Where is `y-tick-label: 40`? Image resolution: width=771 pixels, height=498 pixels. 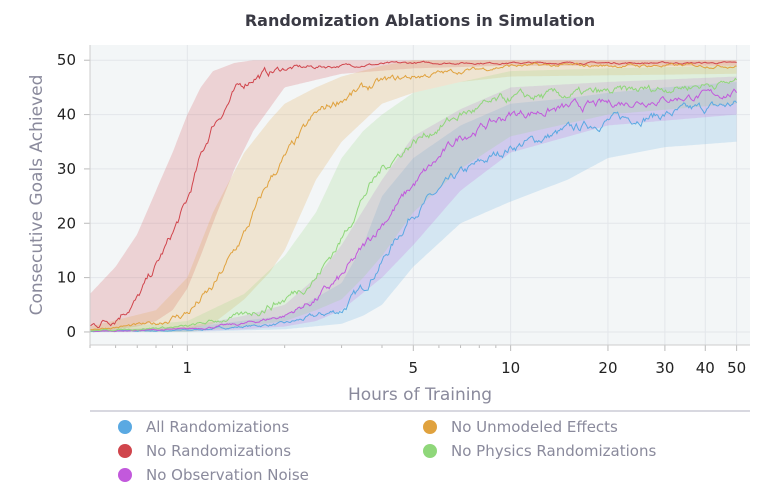
y-tick-label: 40 is located at coordinates (66, 115).